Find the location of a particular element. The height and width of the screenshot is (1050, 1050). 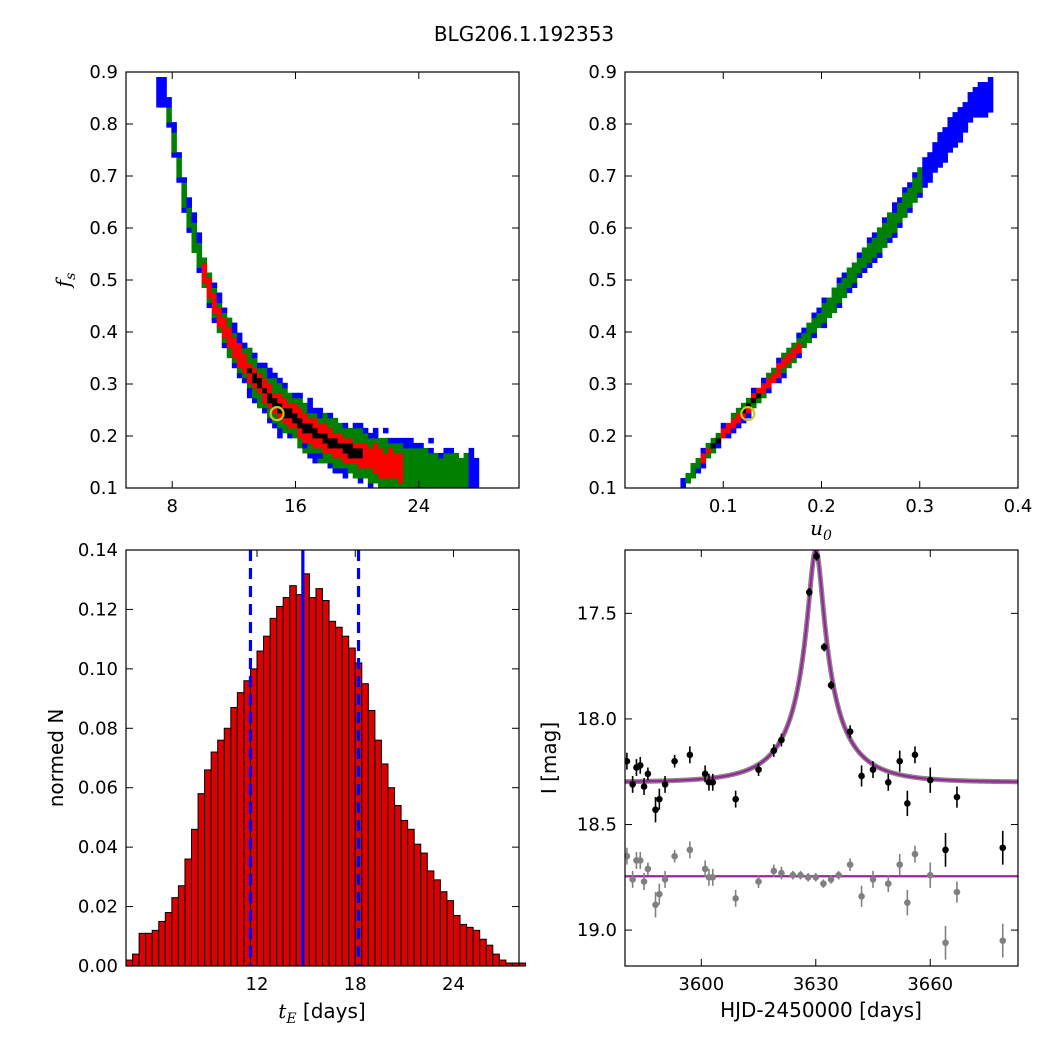

lightcurve-plot-area is located at coordinates (821, 755).